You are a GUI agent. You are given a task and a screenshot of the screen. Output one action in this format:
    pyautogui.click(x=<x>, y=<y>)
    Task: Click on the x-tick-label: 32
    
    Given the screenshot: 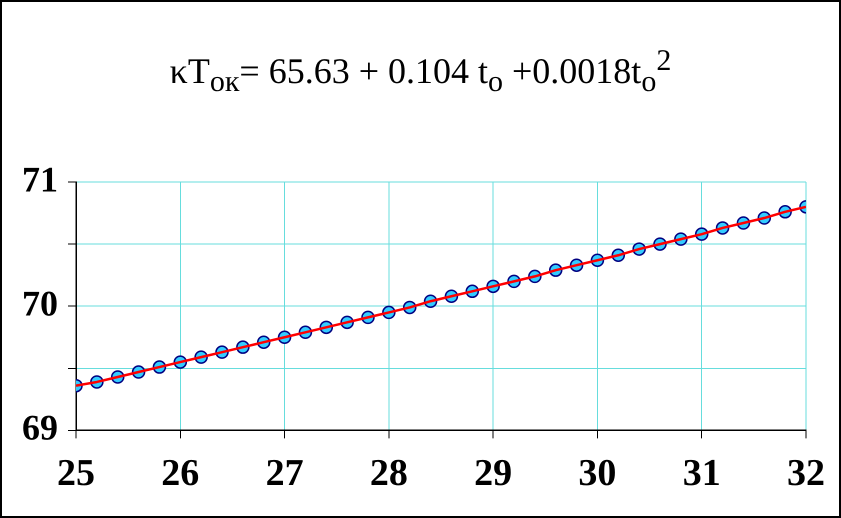 What is the action you would take?
    pyautogui.click(x=806, y=473)
    